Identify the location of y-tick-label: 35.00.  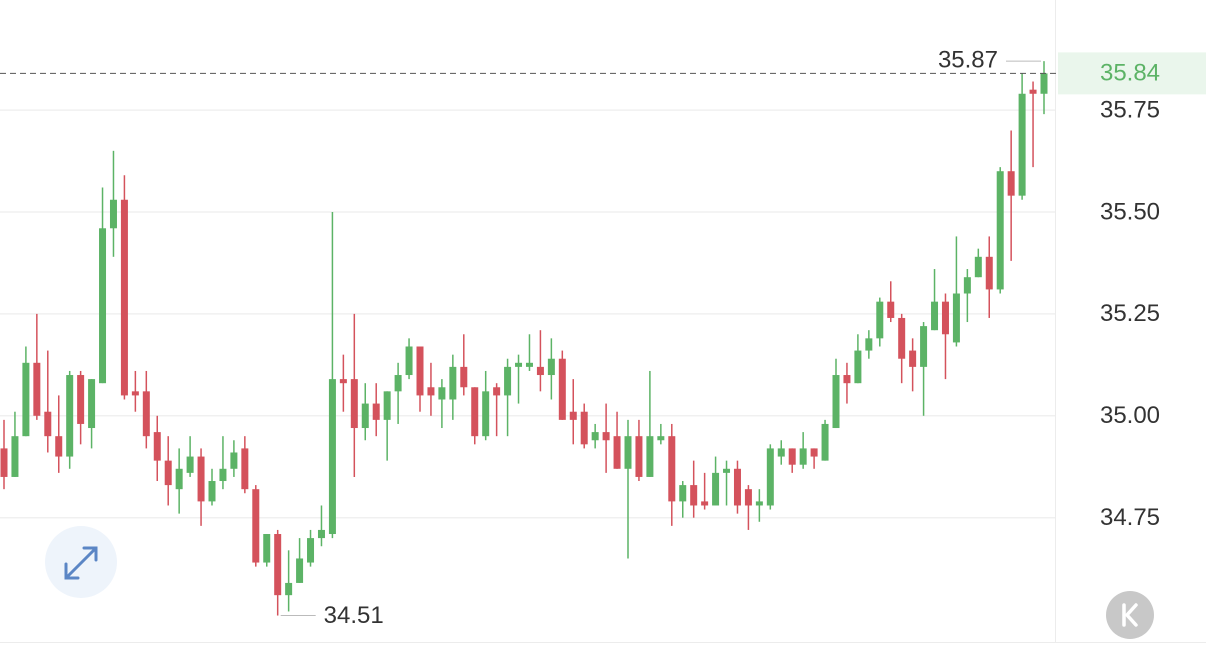
(1130, 415).